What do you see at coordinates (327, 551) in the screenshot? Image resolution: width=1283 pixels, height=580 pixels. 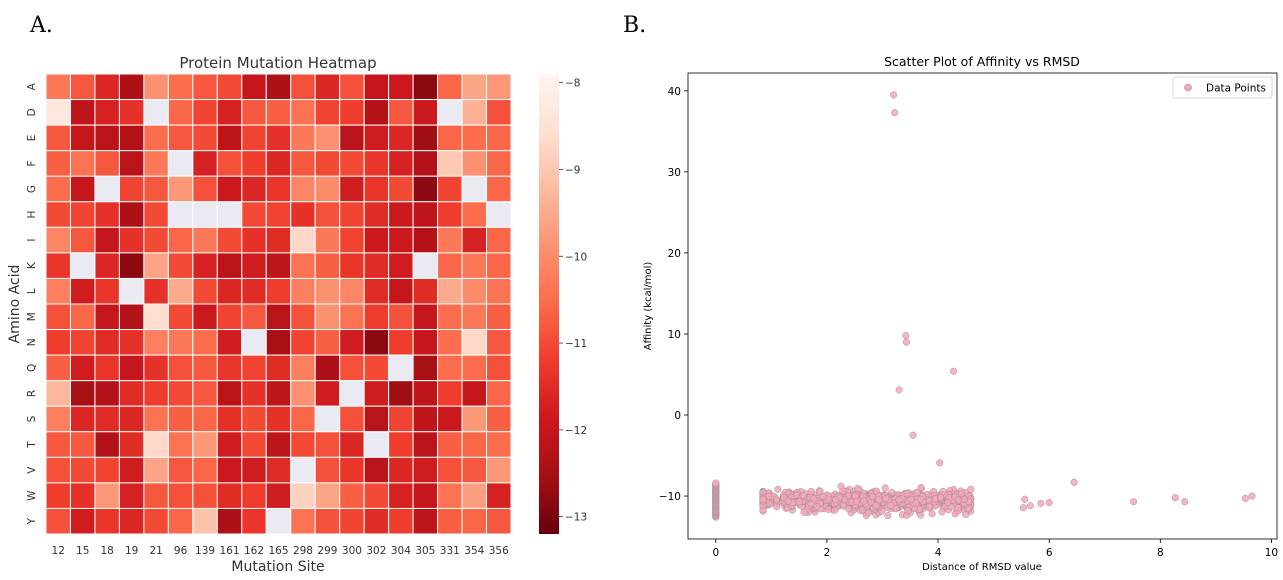 I see `heatmap-x-tick-label: 299` at bounding box center [327, 551].